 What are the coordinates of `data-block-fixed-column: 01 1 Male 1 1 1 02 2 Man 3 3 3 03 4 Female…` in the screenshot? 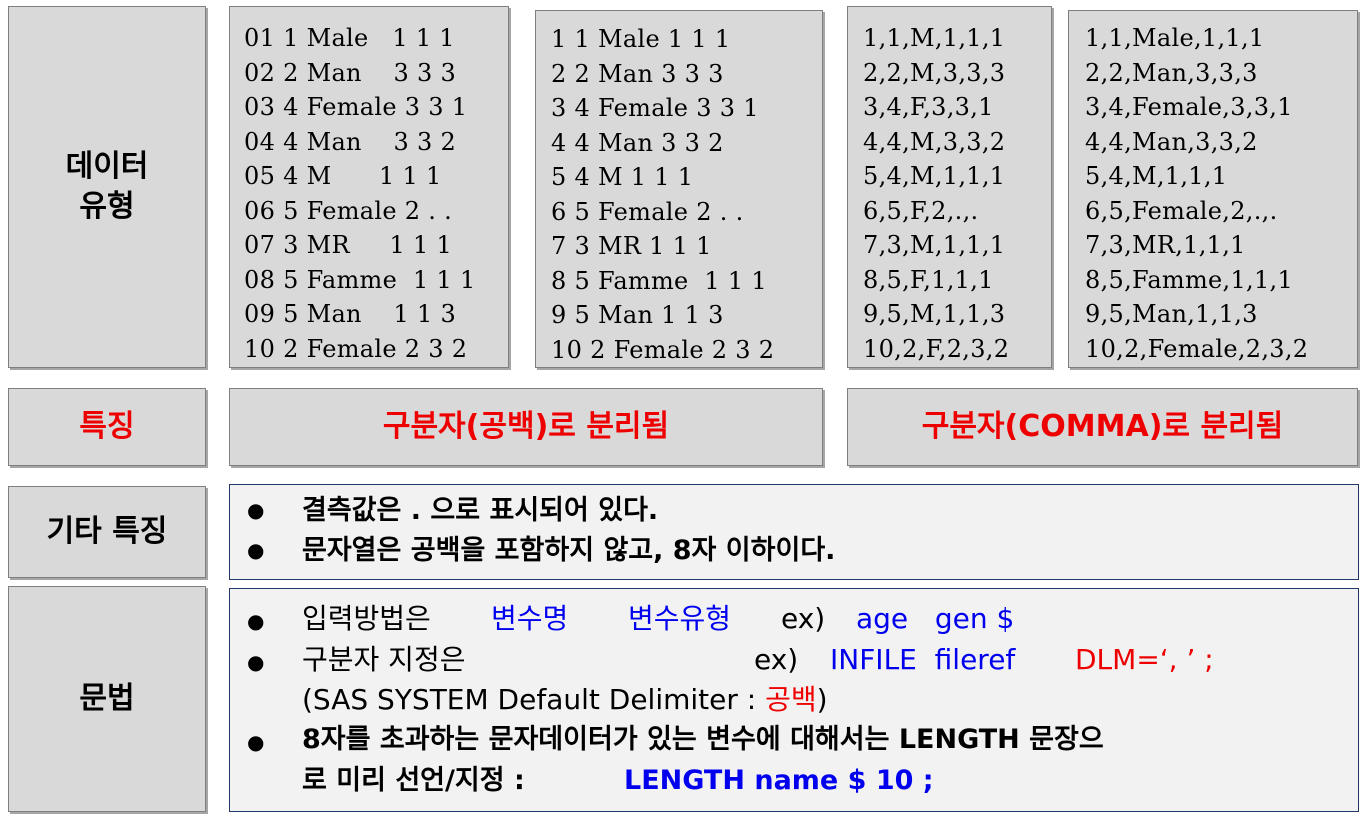 It's located at (369, 187).